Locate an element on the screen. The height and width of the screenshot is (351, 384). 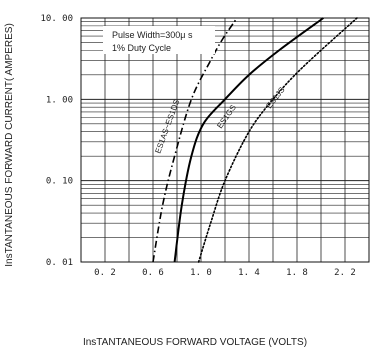
x-tick-label: 0. 6 is located at coordinates (153, 273).